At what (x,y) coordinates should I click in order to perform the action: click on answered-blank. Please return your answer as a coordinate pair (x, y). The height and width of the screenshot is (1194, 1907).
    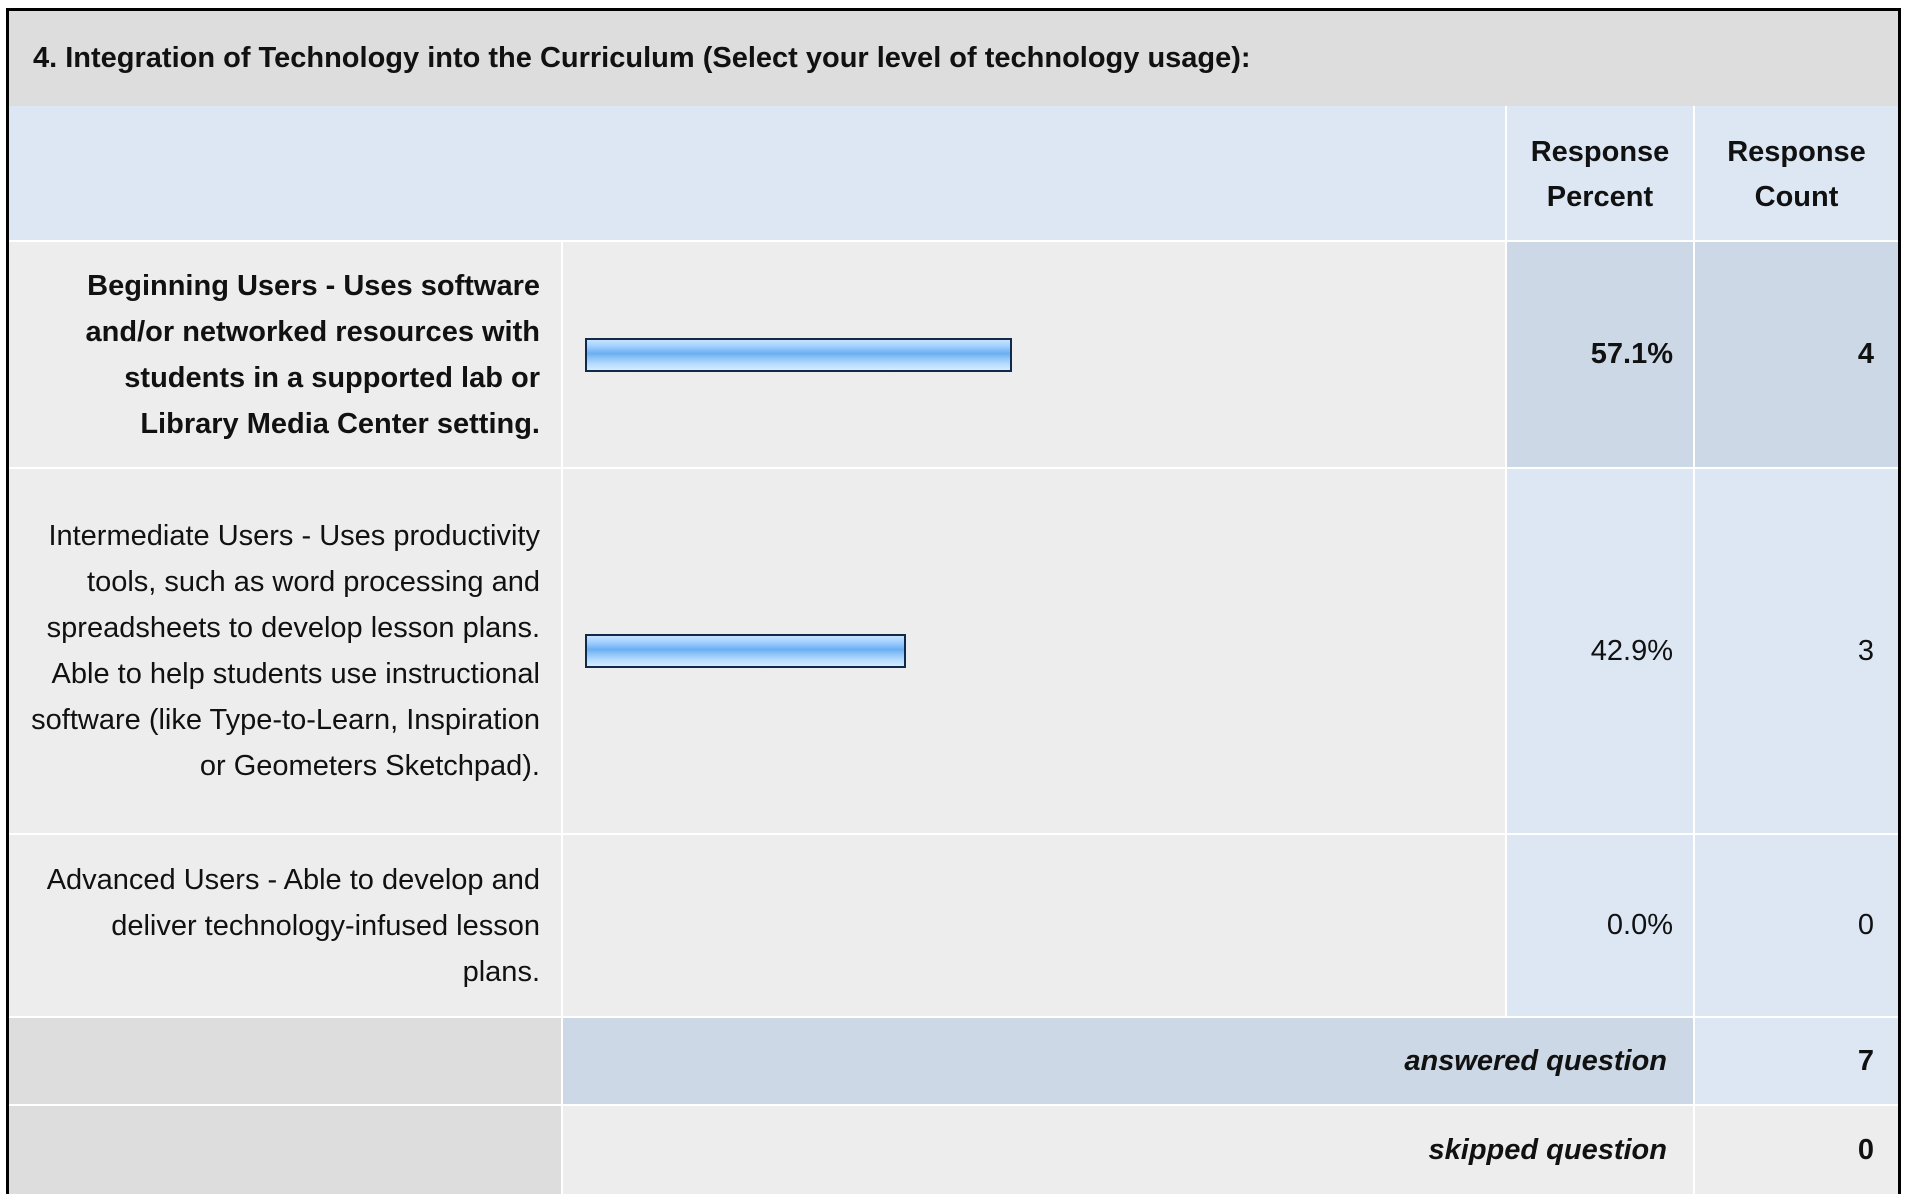
    Looking at the image, I should click on (286, 1062).